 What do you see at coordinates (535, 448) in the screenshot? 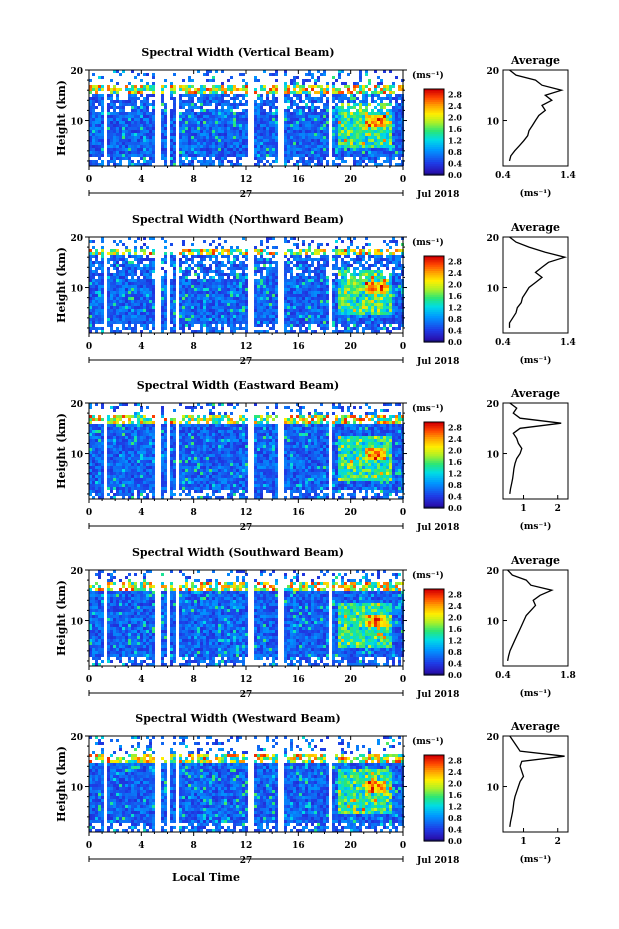
I see `average-line` at bounding box center [535, 448].